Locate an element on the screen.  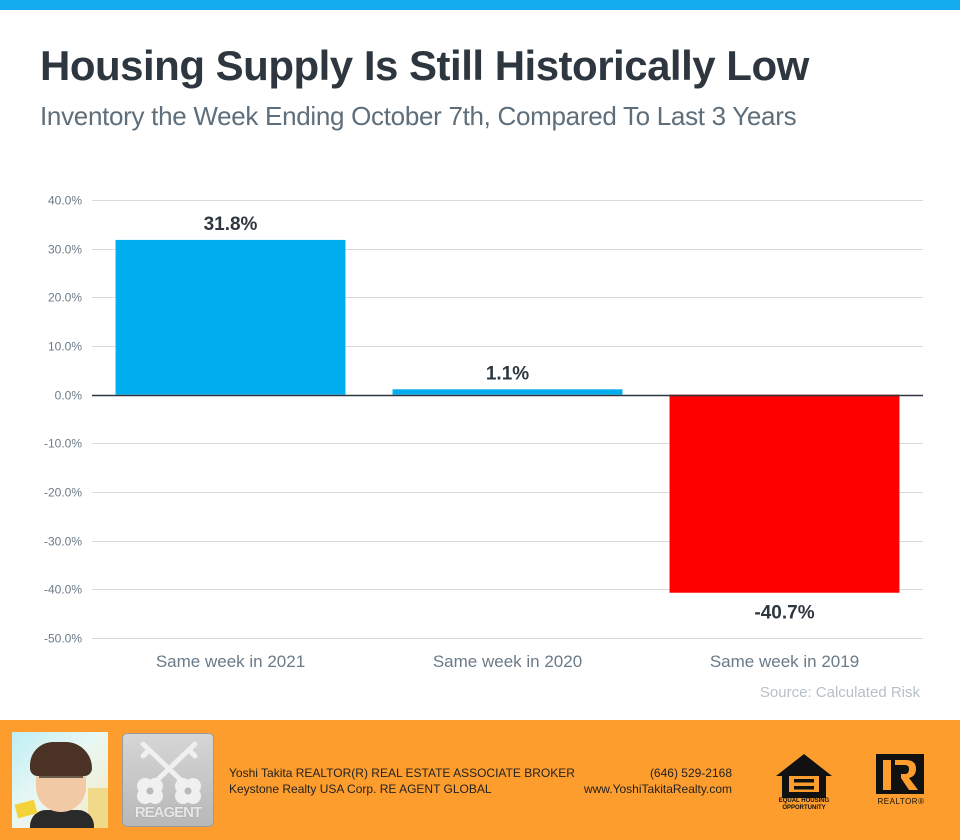
y-tick-label: 20.0% is located at coordinates (65, 298).